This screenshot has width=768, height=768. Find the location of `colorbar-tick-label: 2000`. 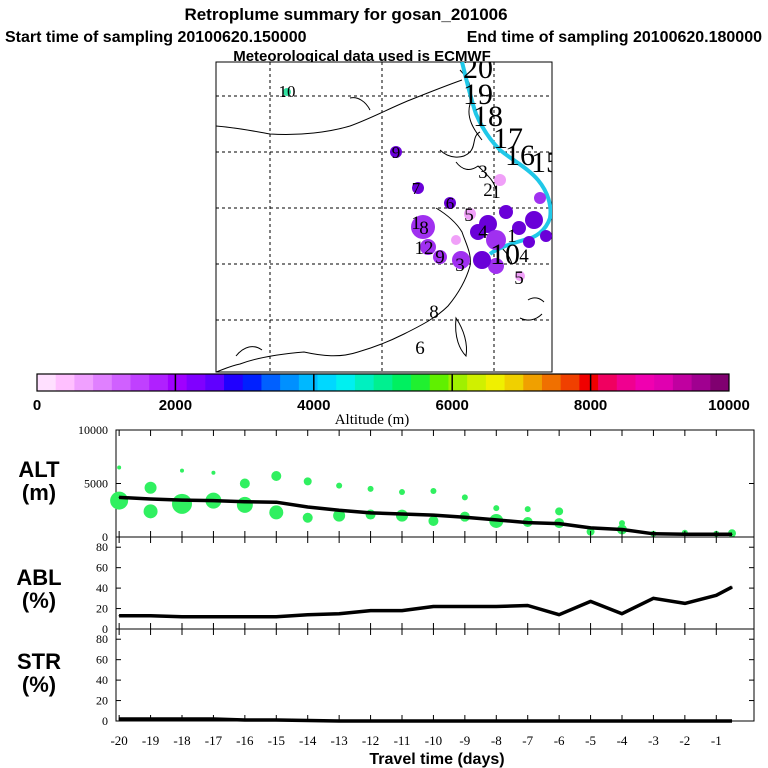

colorbar-tick-label: 2000 is located at coordinates (175, 405).